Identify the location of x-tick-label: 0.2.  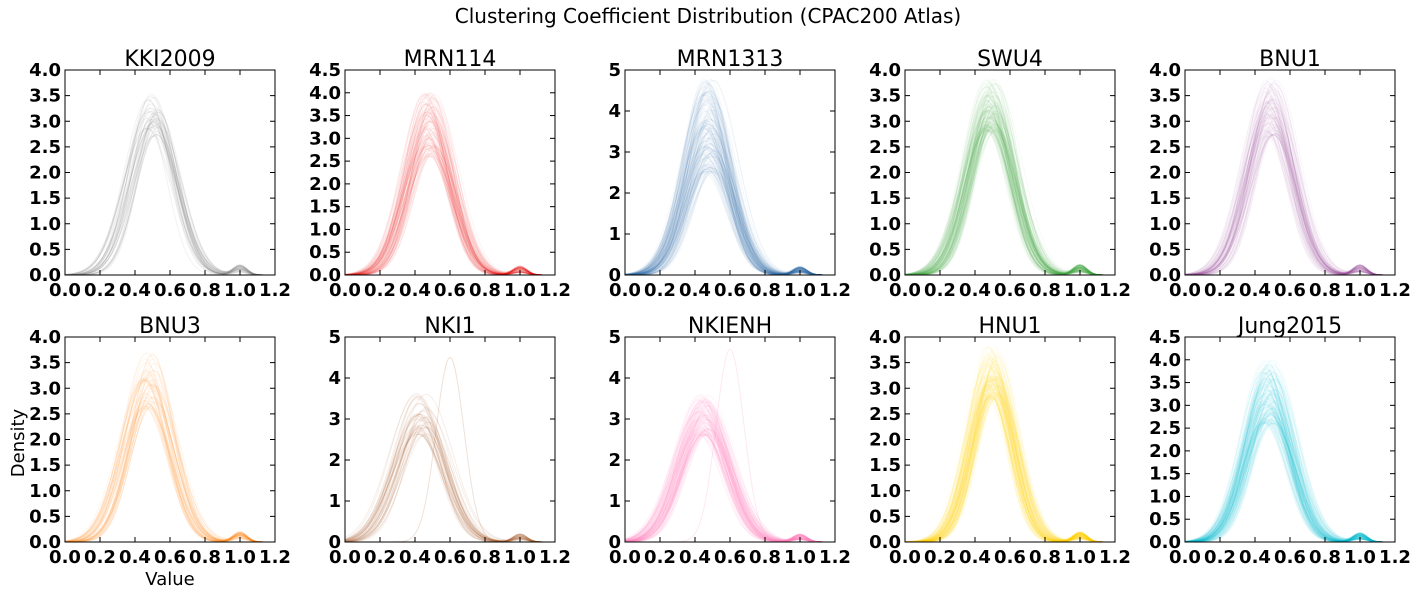
(100, 290).